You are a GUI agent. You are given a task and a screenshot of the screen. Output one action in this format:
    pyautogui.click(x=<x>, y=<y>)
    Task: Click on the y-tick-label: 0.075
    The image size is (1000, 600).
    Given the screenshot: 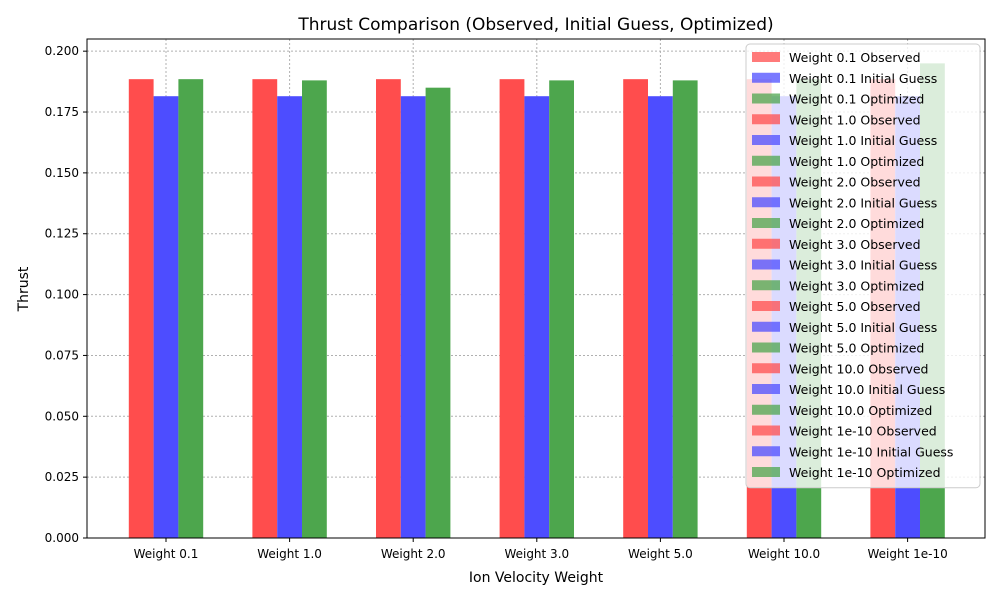 What is the action you would take?
    pyautogui.click(x=62, y=355)
    